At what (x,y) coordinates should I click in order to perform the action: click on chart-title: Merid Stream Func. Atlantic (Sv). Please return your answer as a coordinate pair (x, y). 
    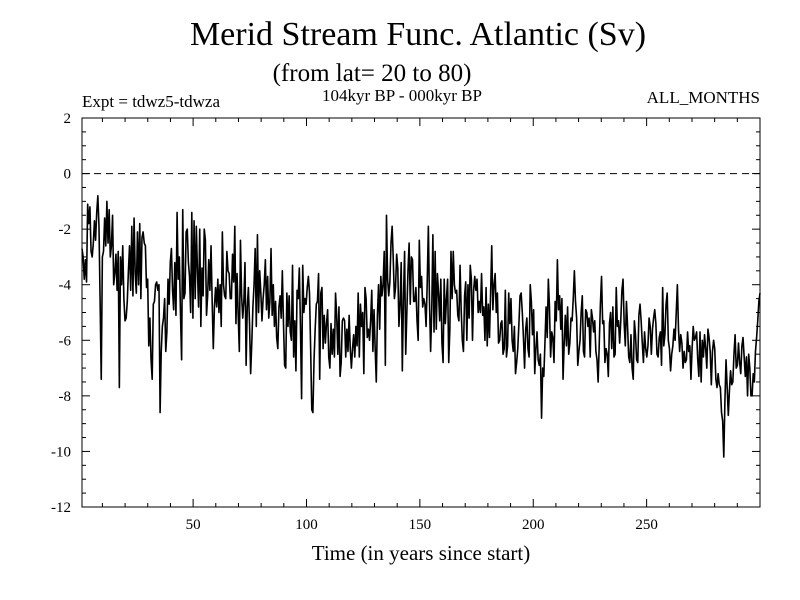
    Looking at the image, I should click on (418, 34).